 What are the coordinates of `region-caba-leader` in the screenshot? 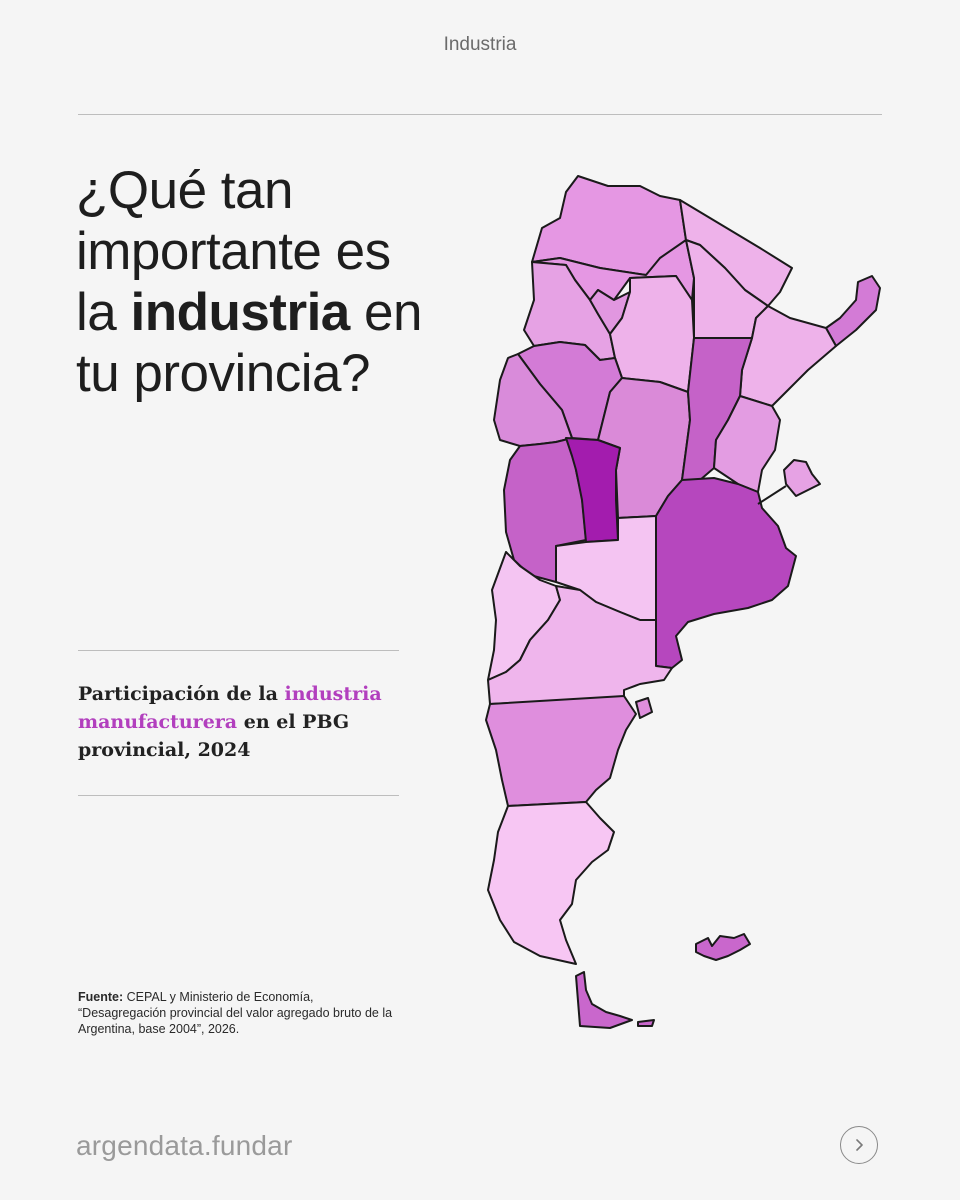 It's located at (772, 495).